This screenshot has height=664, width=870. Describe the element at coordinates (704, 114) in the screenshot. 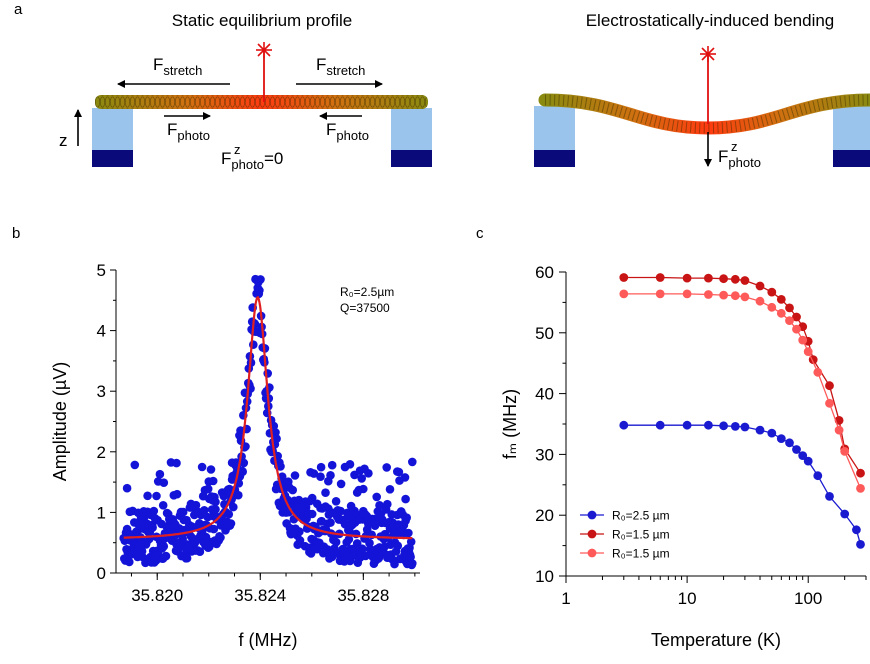

I see `bent-beam` at that location.